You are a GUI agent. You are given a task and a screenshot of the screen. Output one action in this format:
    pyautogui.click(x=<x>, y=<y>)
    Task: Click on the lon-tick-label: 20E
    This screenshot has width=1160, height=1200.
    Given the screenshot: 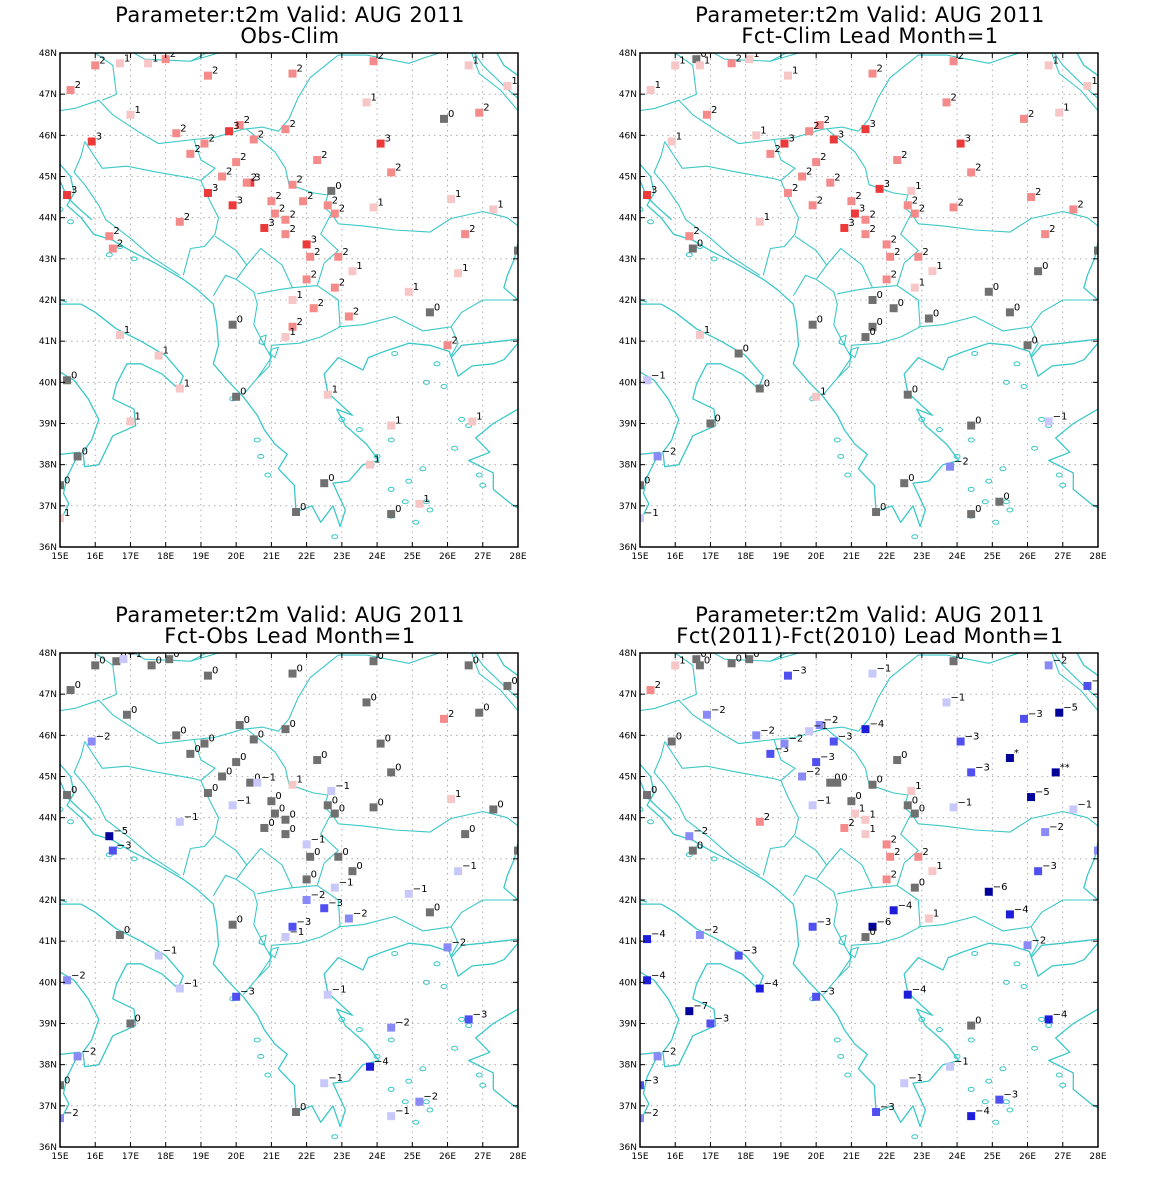 What is the action you would take?
    pyautogui.click(x=236, y=1157)
    